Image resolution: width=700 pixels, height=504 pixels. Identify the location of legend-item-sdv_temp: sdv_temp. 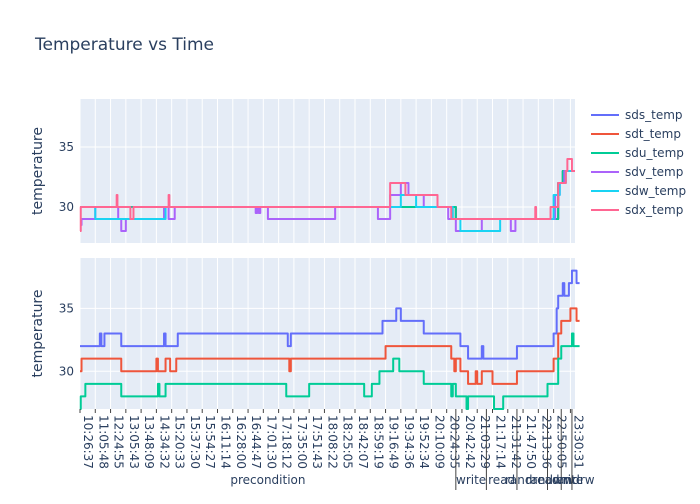
(637, 172).